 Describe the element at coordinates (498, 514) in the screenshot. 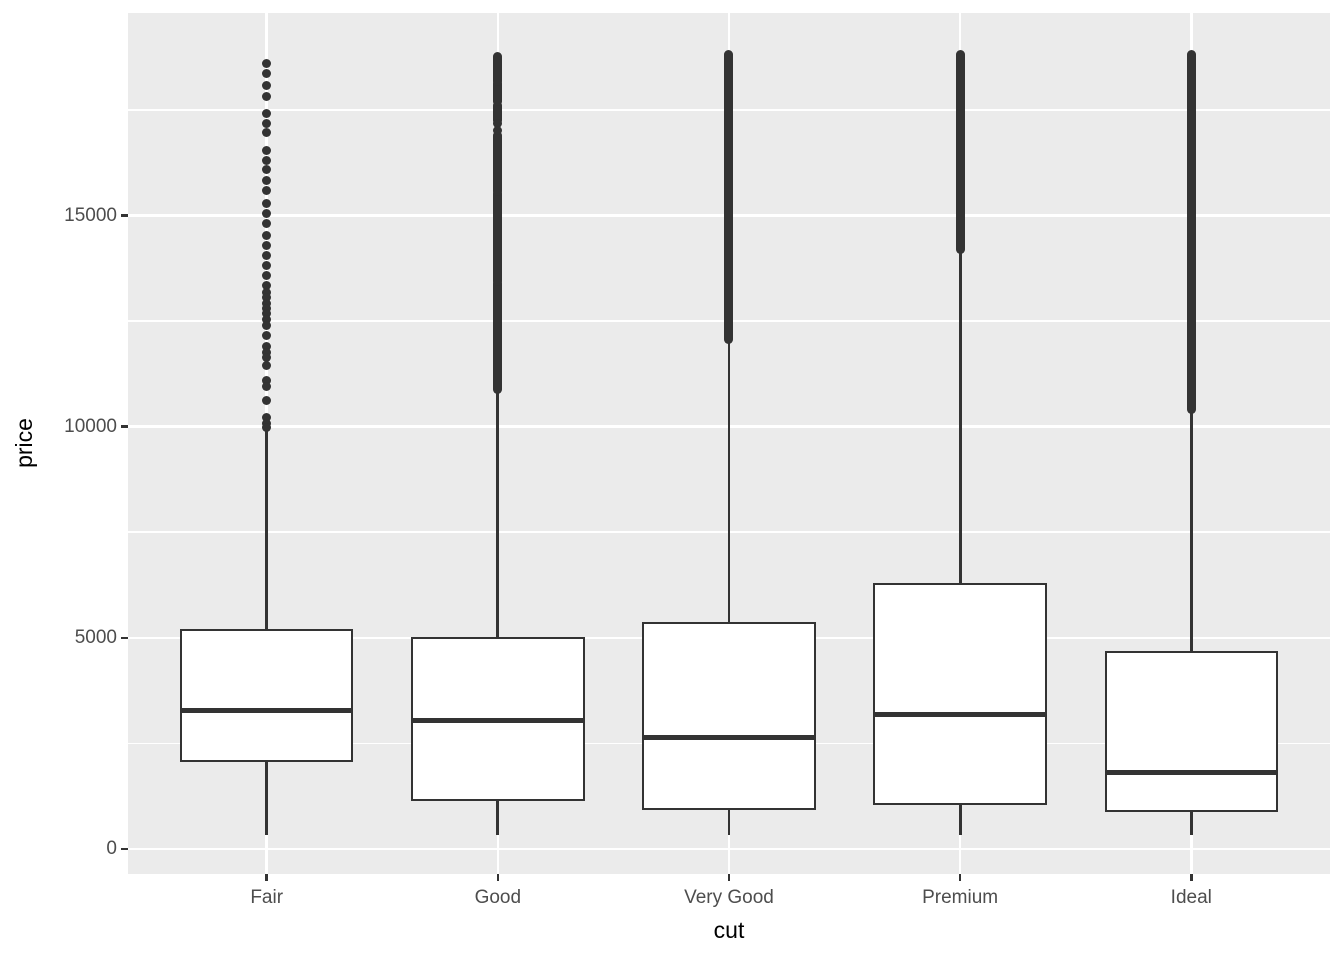

I see `whisker-upper-good` at that location.